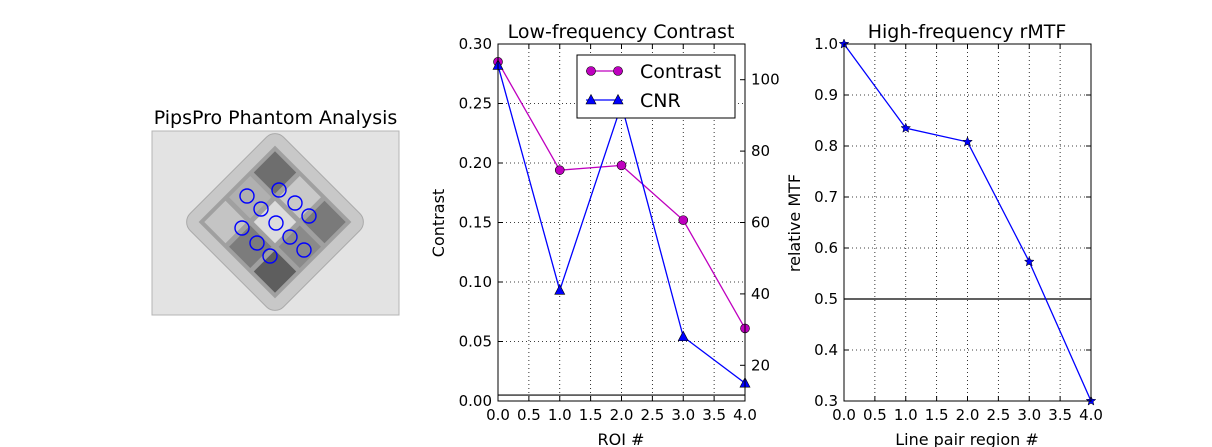 The width and height of the screenshot is (1212, 447). I want to click on contrast-y2tick-label: 100, so click(765, 80).